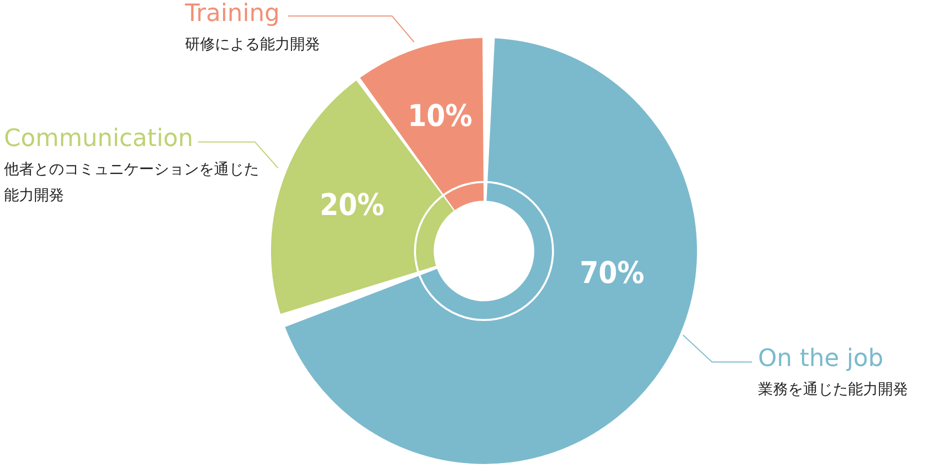 This screenshot has height=465, width=940. Describe the element at coordinates (99, 138) in the screenshot. I see `slice-label: Communication` at that location.